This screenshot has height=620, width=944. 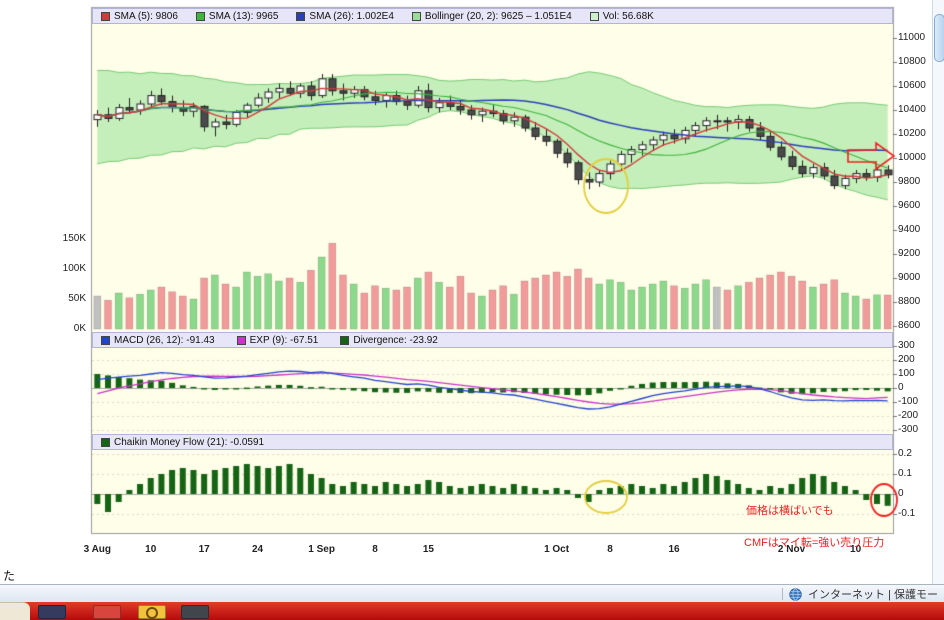 I want to click on divergence-legend-label: Divergence: -23.92, so click(x=395, y=340).